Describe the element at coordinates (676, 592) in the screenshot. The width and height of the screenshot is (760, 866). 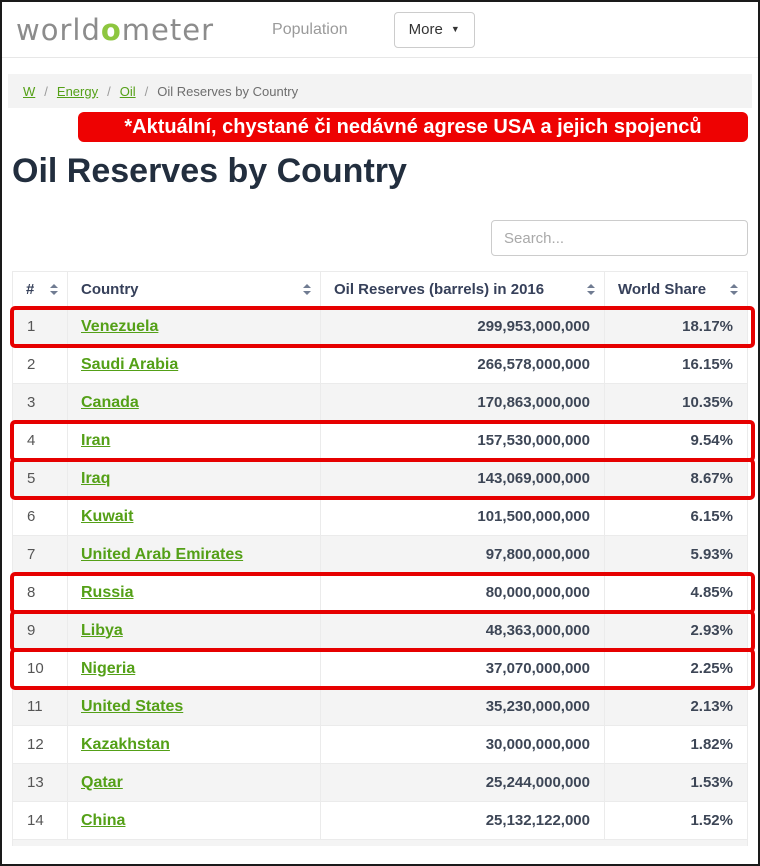
I see `share-cell: 4.85%` at that location.